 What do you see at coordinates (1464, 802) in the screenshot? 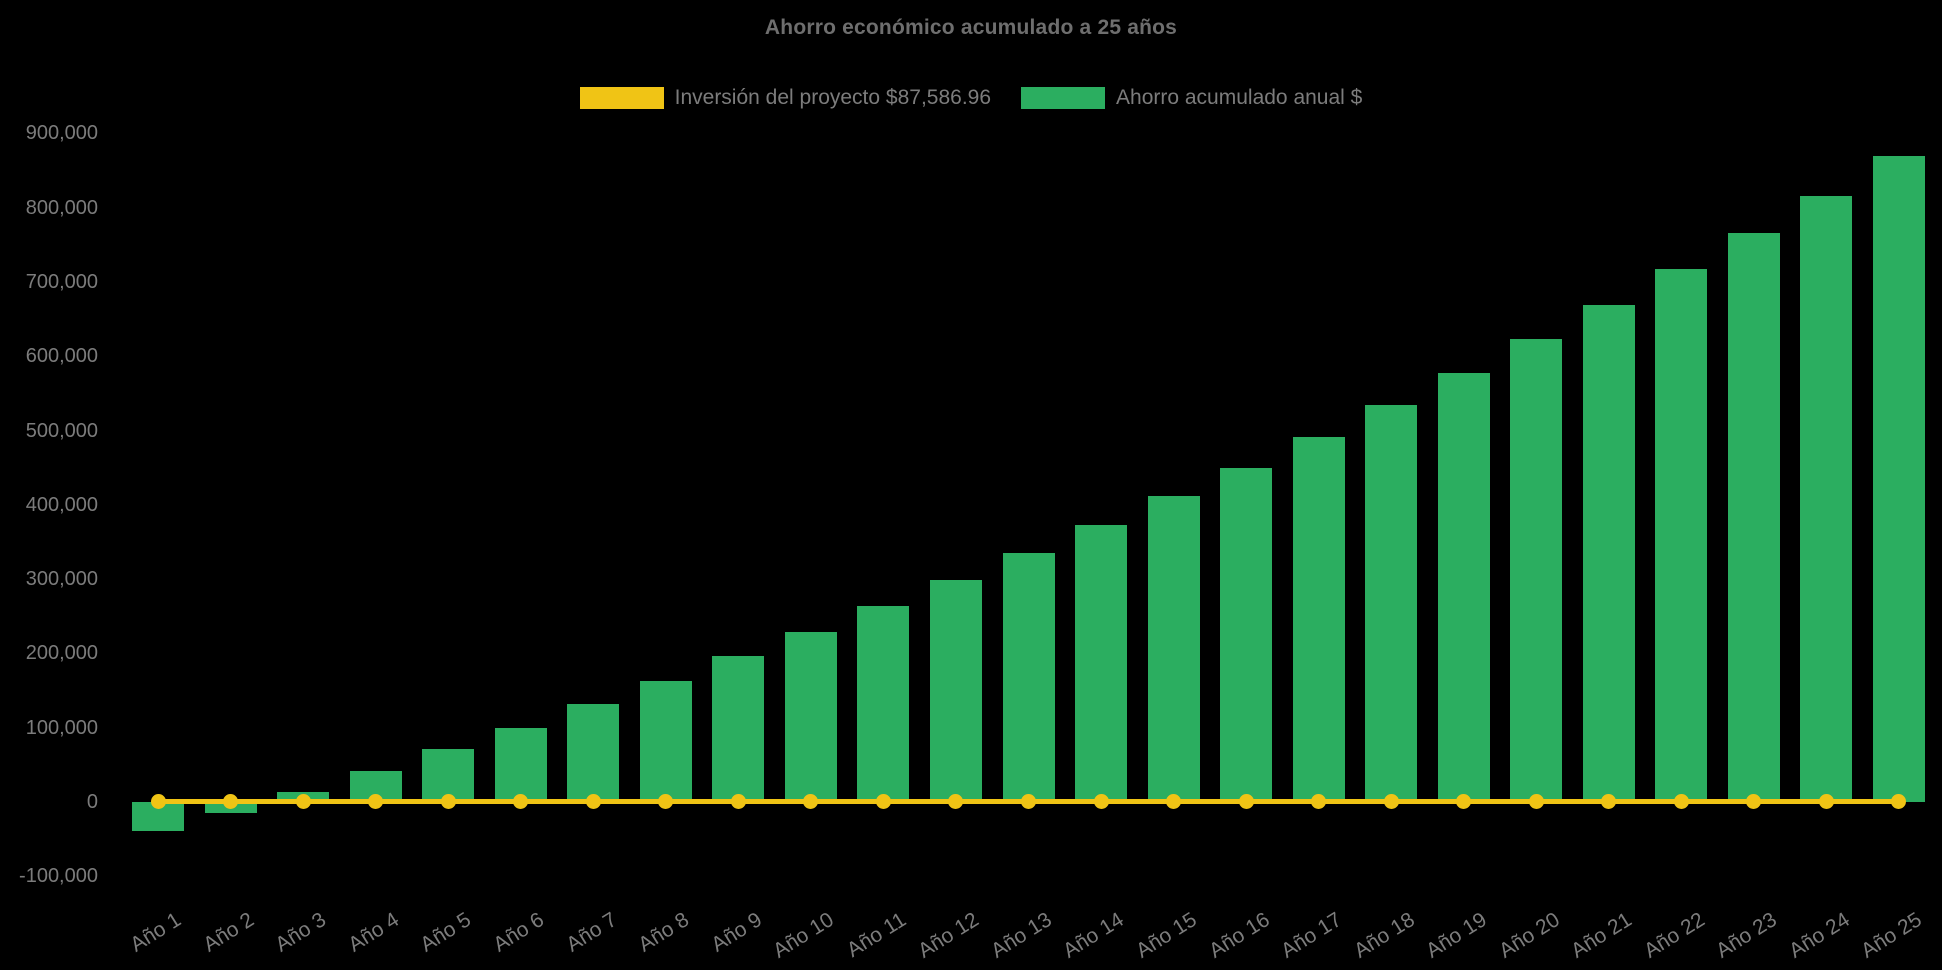
I see `investment-point-año-19` at bounding box center [1464, 802].